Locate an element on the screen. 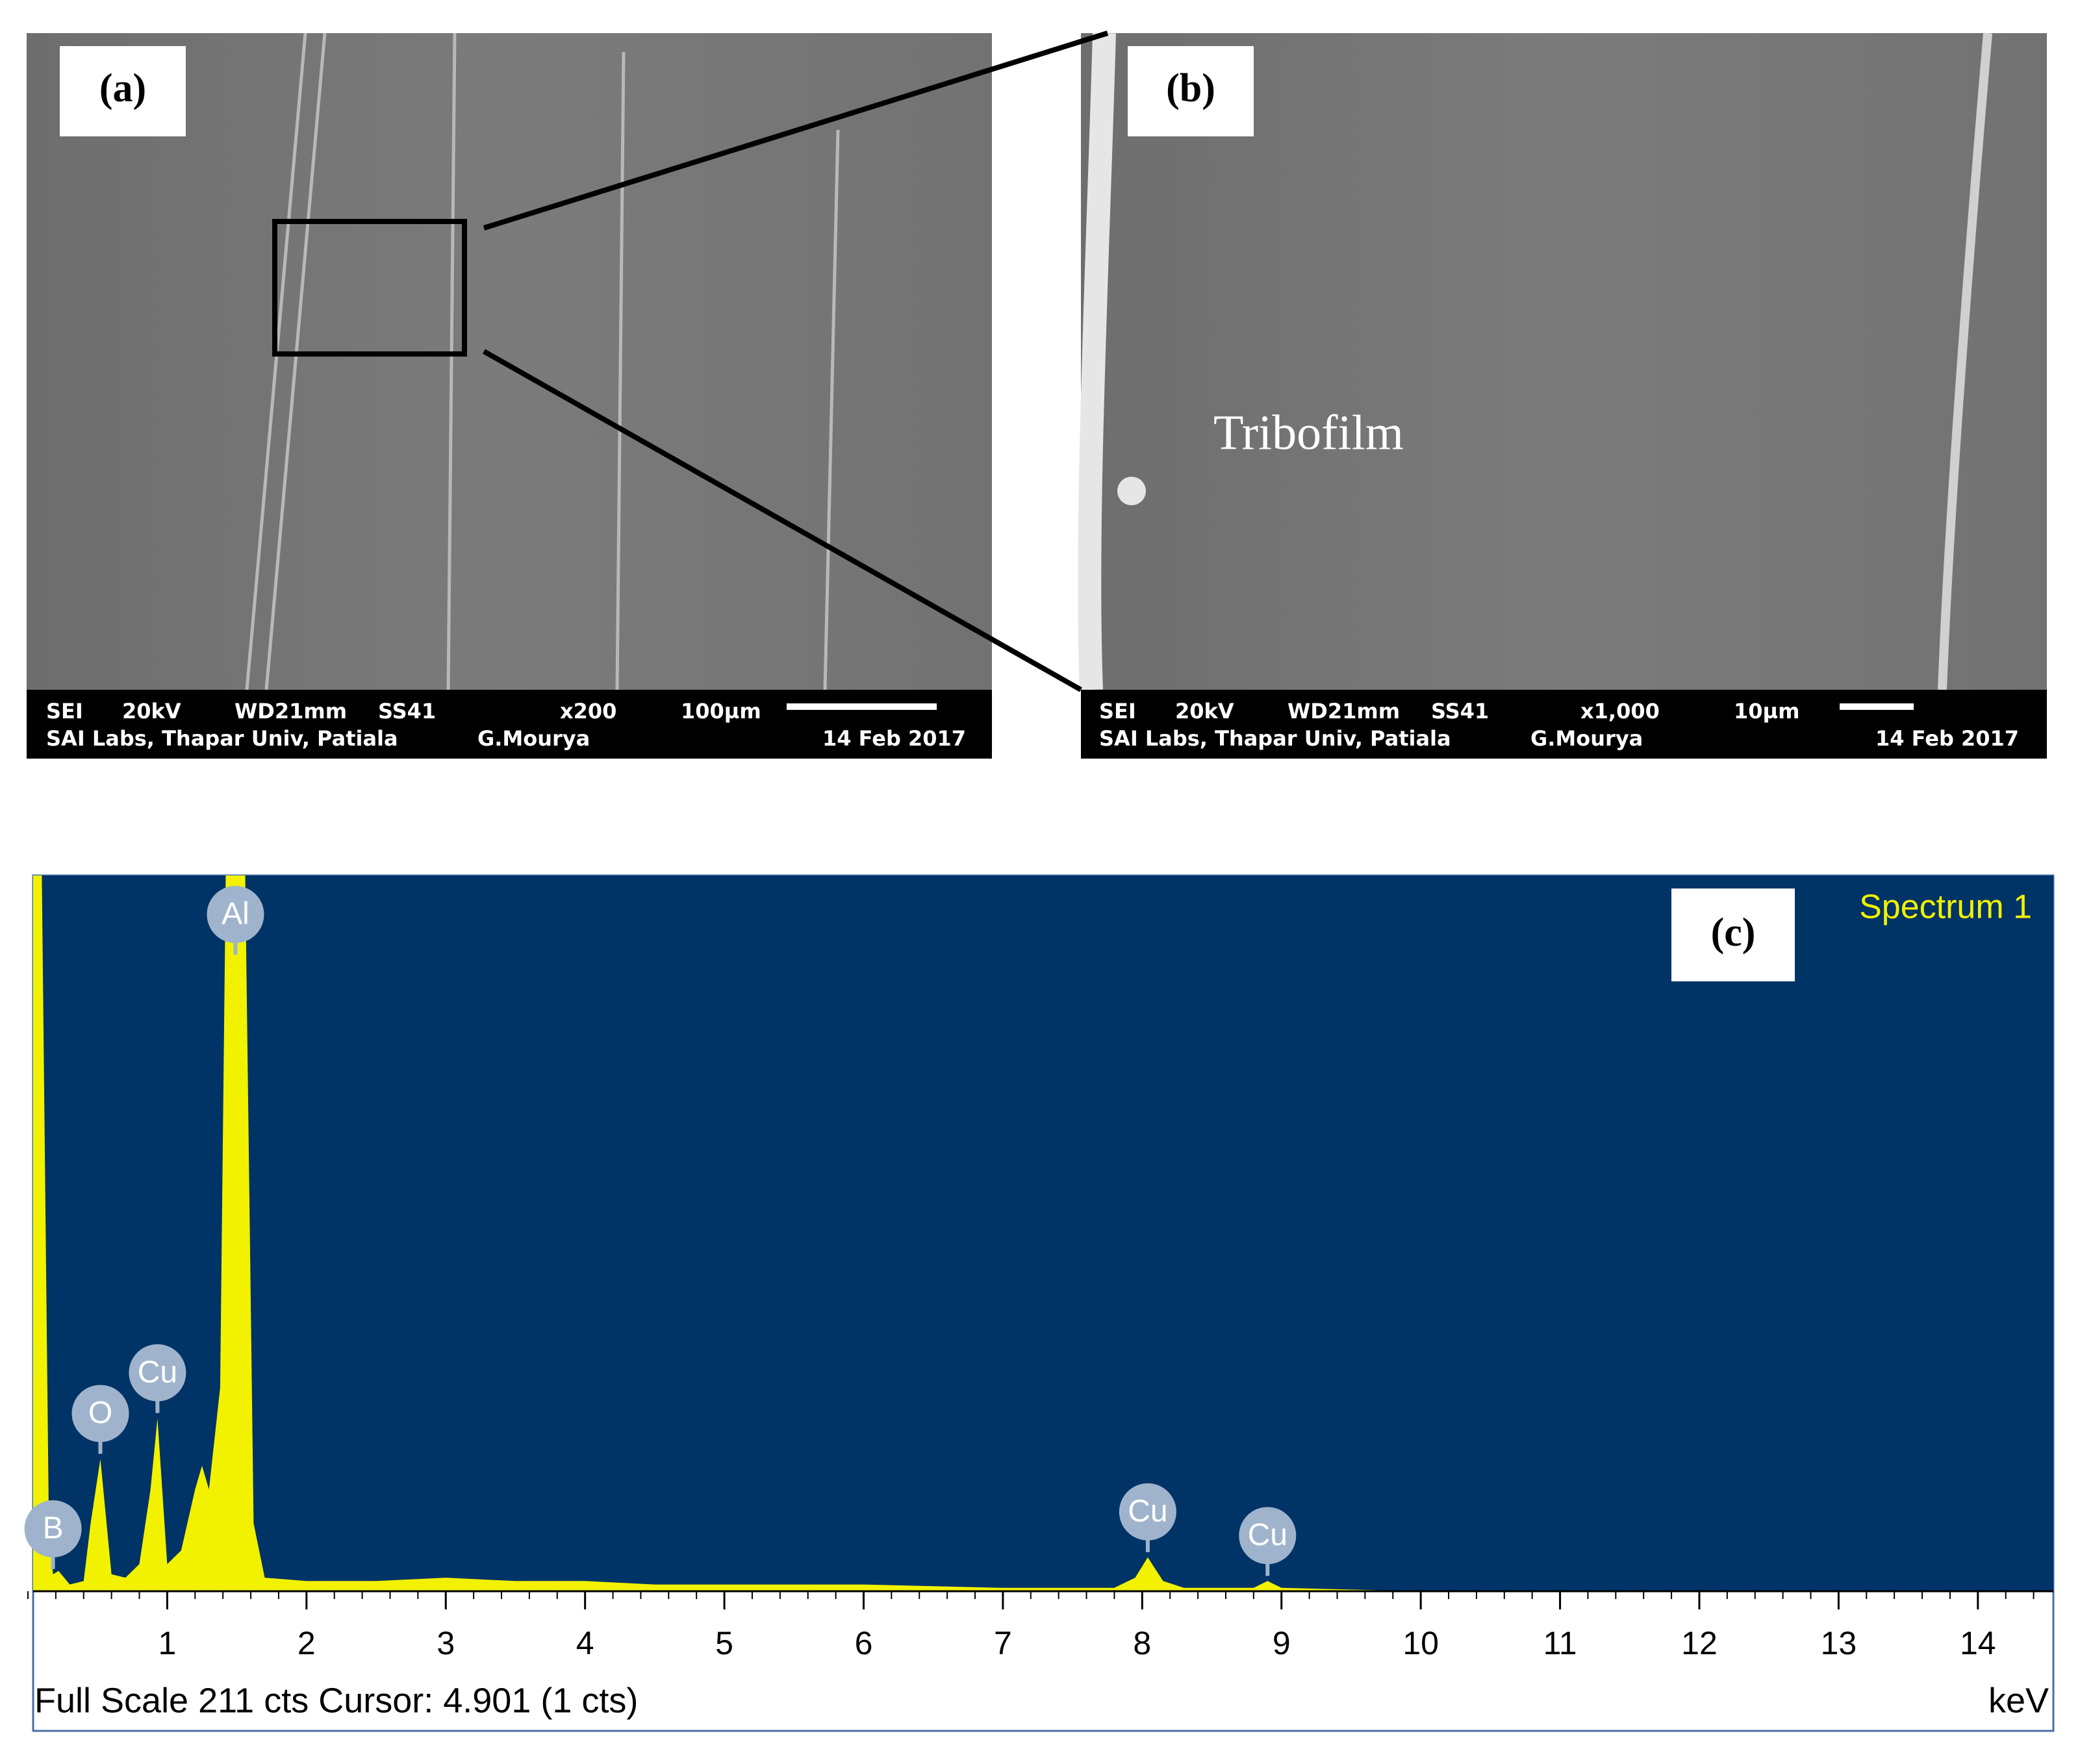 This screenshot has width=2080, height=1764. panel-label: (c) is located at coordinates (1734, 933).